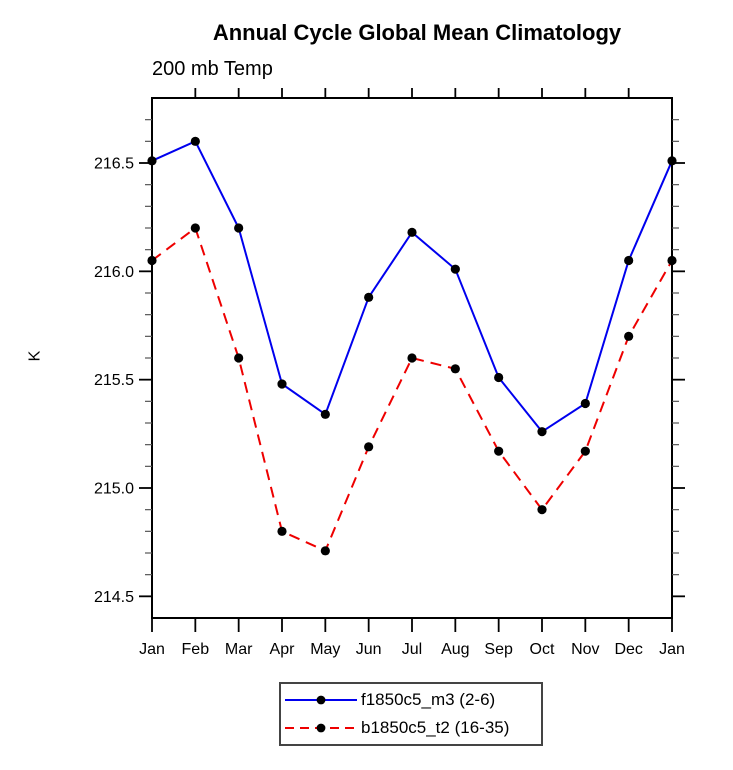 The height and width of the screenshot is (770, 733). I want to click on legend-entry-series2: b1850c5_t2 (16-35), so click(412, 728).